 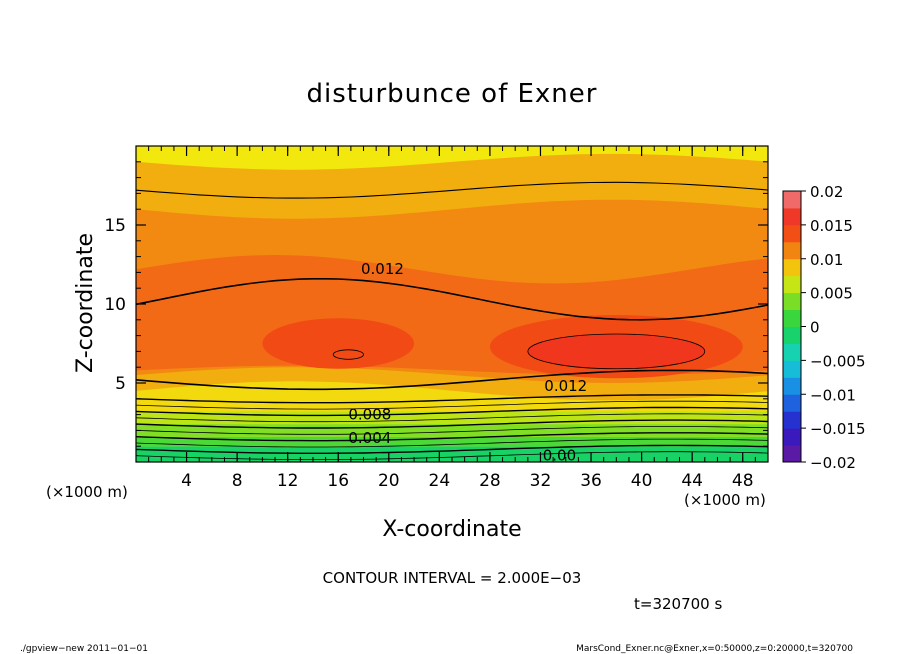 I want to click on chart-title: disturbunce of Exner, so click(x=452, y=94).